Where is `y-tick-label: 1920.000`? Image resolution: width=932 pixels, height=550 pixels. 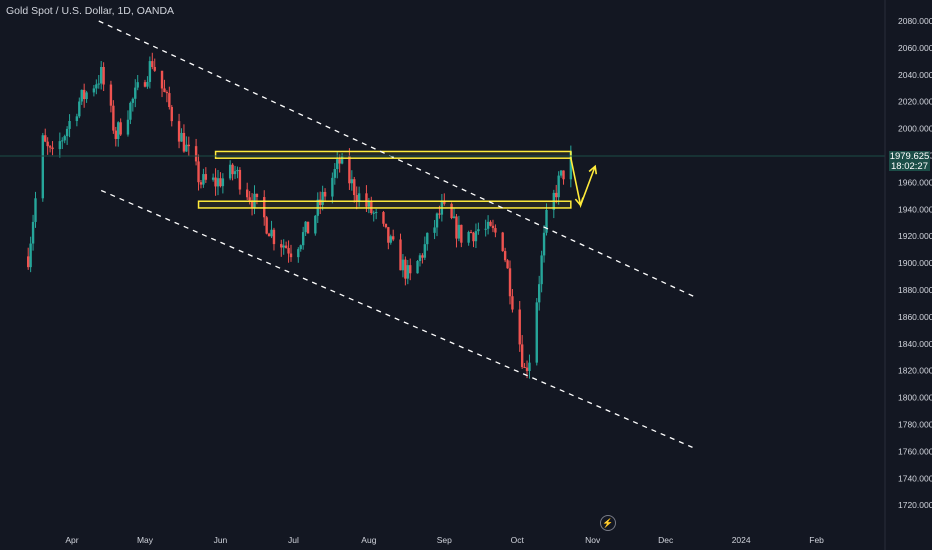
y-tick-label: 1920.000 is located at coordinates (915, 236).